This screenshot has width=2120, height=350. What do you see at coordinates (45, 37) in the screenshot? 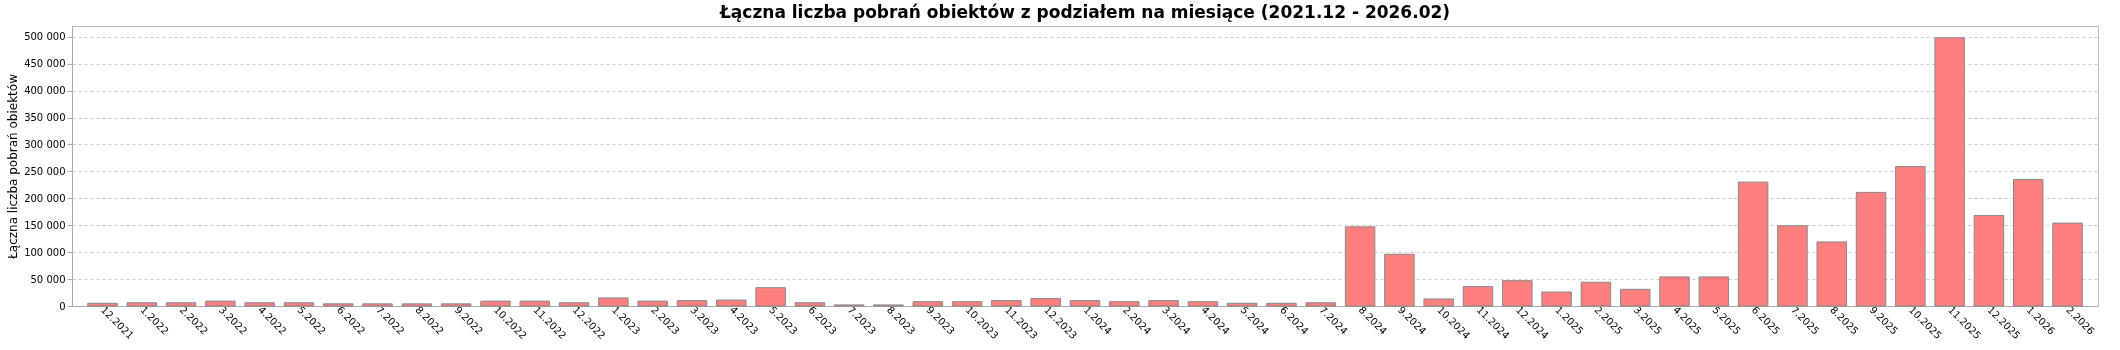
I see `y-tick-label: 500 000` at bounding box center [45, 37].